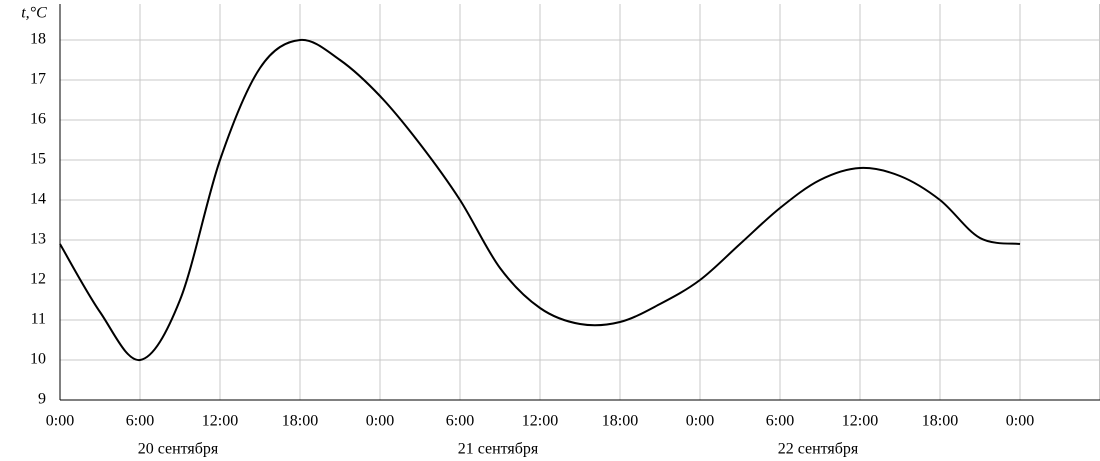  I want to click on date-label: 22 сентября, so click(818, 449).